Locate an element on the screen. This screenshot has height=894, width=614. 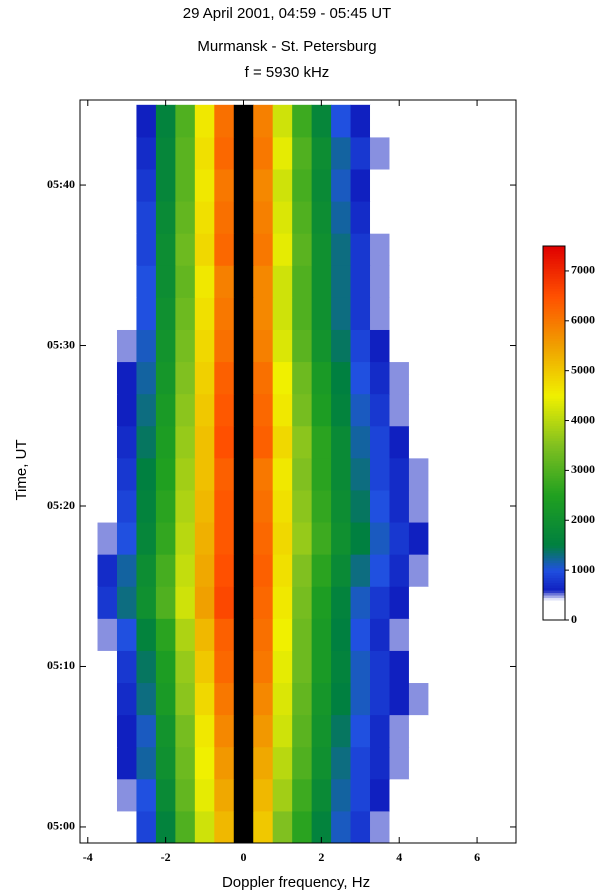
y-tick-label: 05:40 is located at coordinates (61, 184).